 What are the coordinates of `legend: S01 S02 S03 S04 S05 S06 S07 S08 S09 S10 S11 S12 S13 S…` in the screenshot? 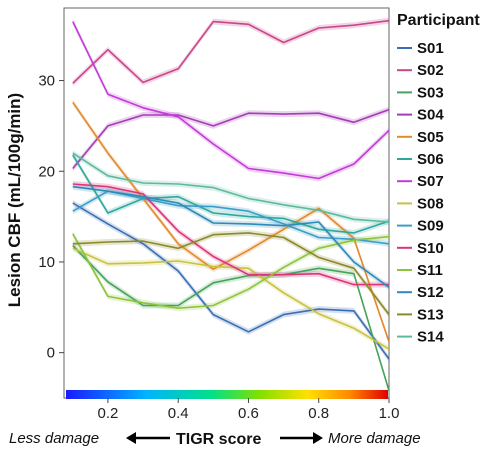 It's located at (420, 193).